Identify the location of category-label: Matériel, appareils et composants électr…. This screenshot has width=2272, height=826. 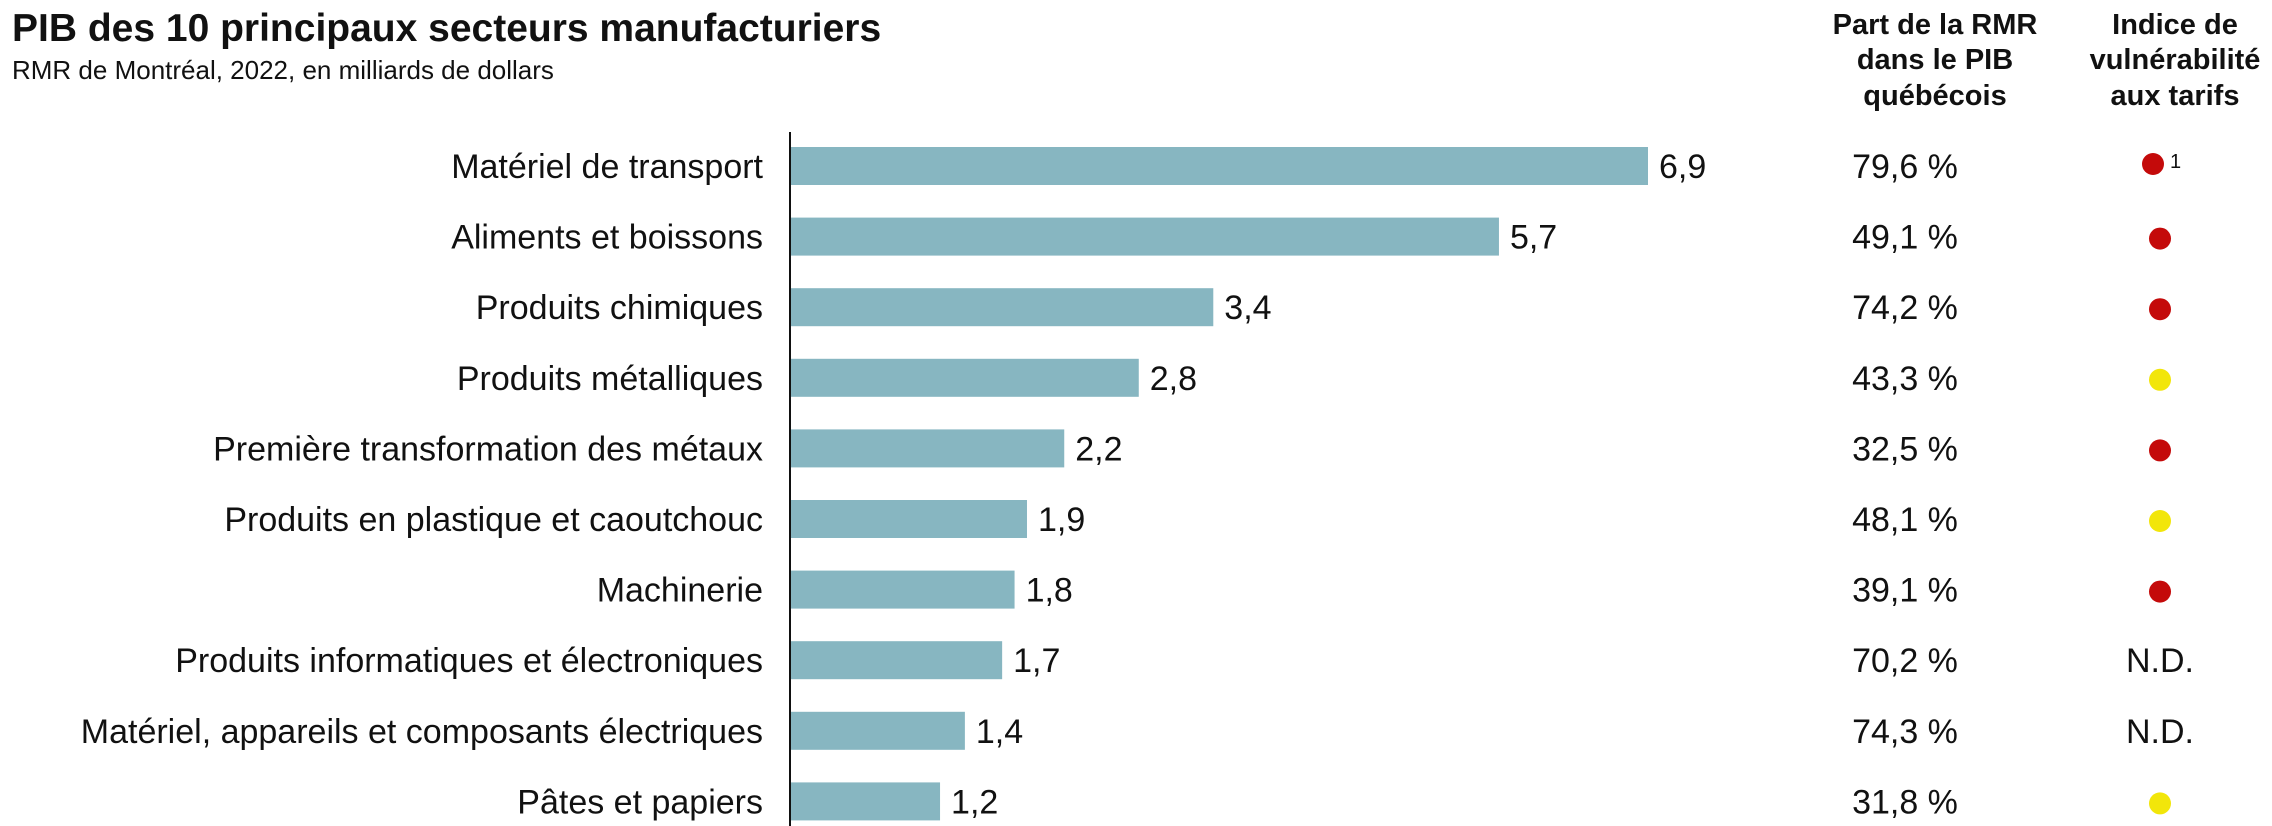
(422, 732).